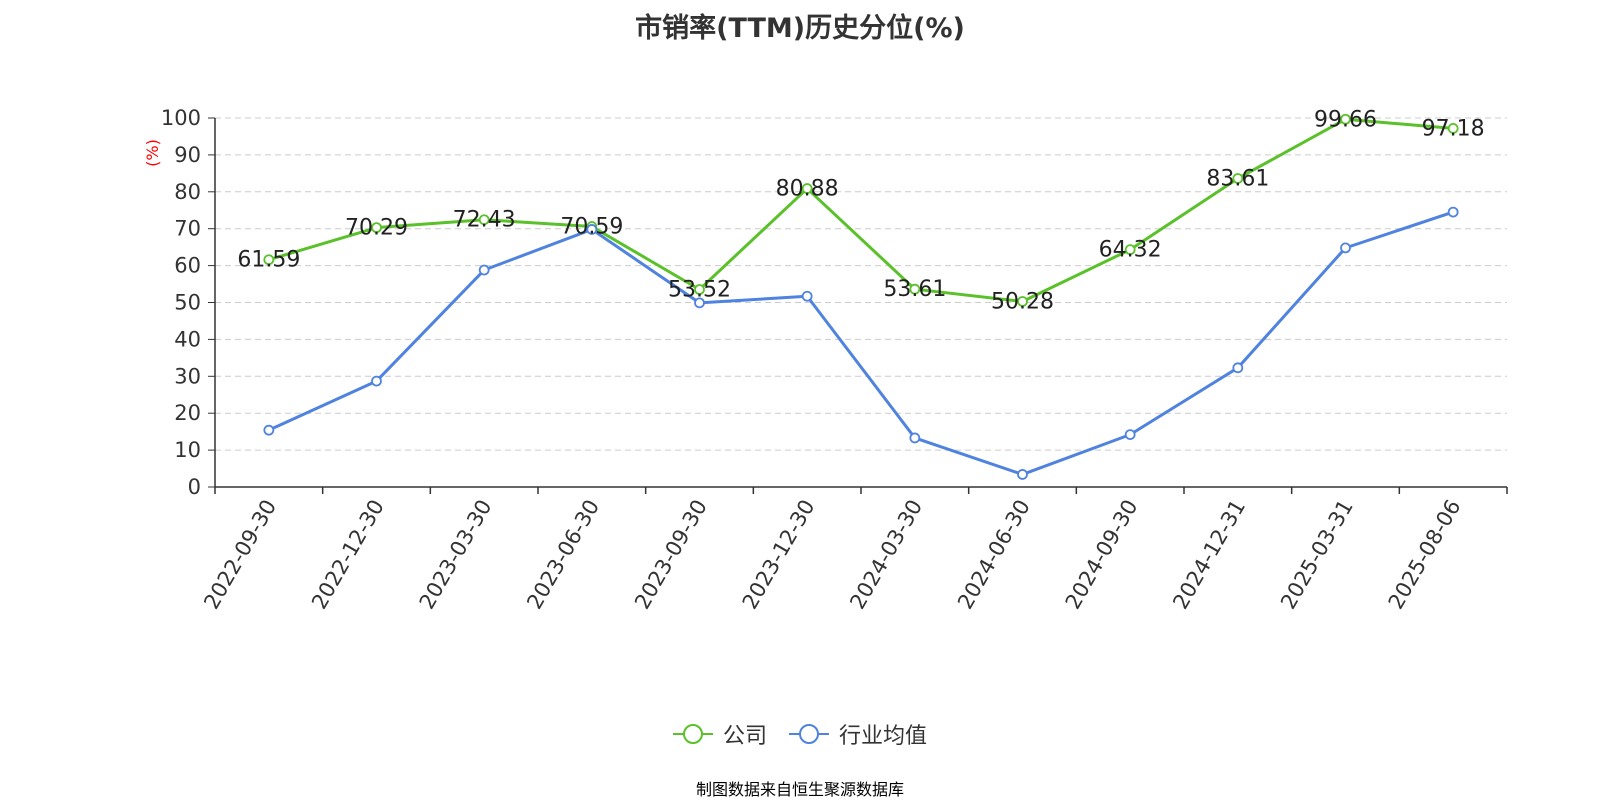 The width and height of the screenshot is (1600, 800). I want to click on y-tick-label: 10, so click(187, 450).